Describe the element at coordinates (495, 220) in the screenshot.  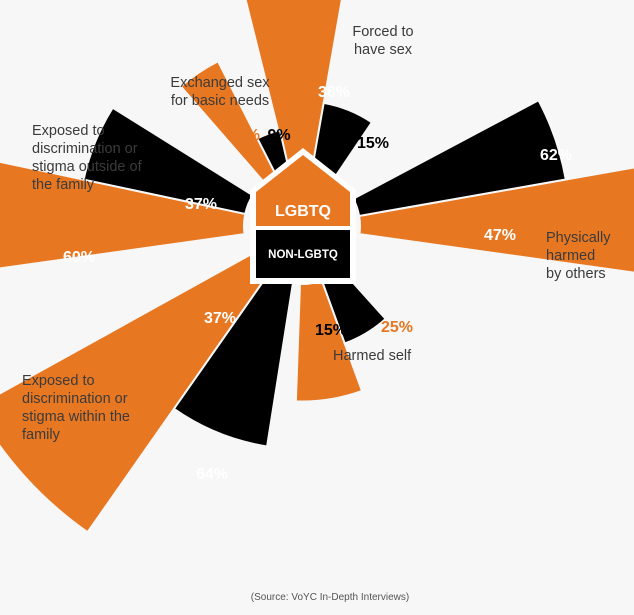
I see `lgbtq-wedge-physically-harmed` at that location.